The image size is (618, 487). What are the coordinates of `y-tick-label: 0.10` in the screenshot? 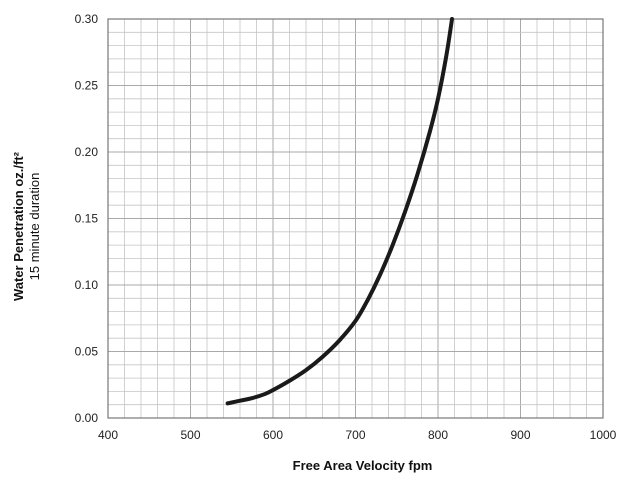 It's located at (87, 285).